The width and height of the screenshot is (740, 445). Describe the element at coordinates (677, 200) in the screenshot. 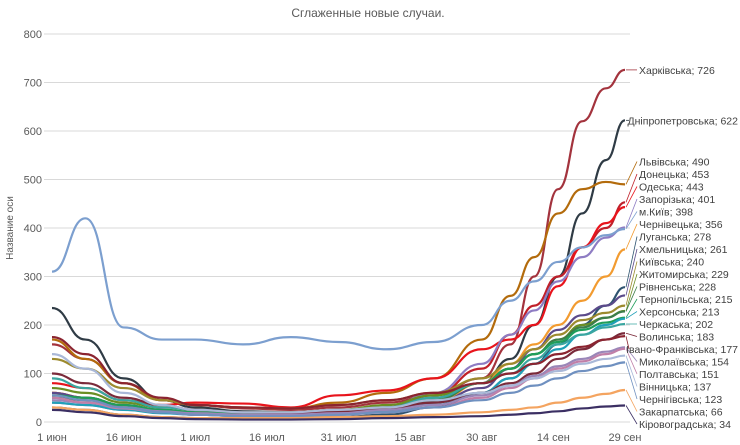

I see `series-data-label: Запорізька; 401` at that location.